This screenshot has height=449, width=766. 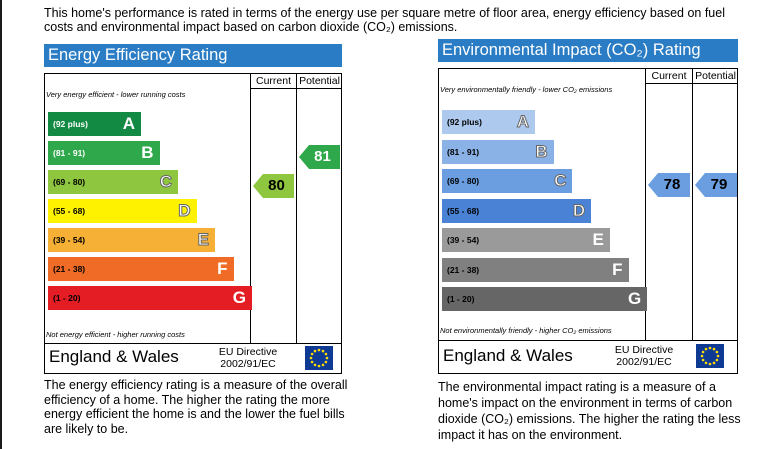 I want to click on current-rating-arrow-value: 80, so click(x=276, y=185).